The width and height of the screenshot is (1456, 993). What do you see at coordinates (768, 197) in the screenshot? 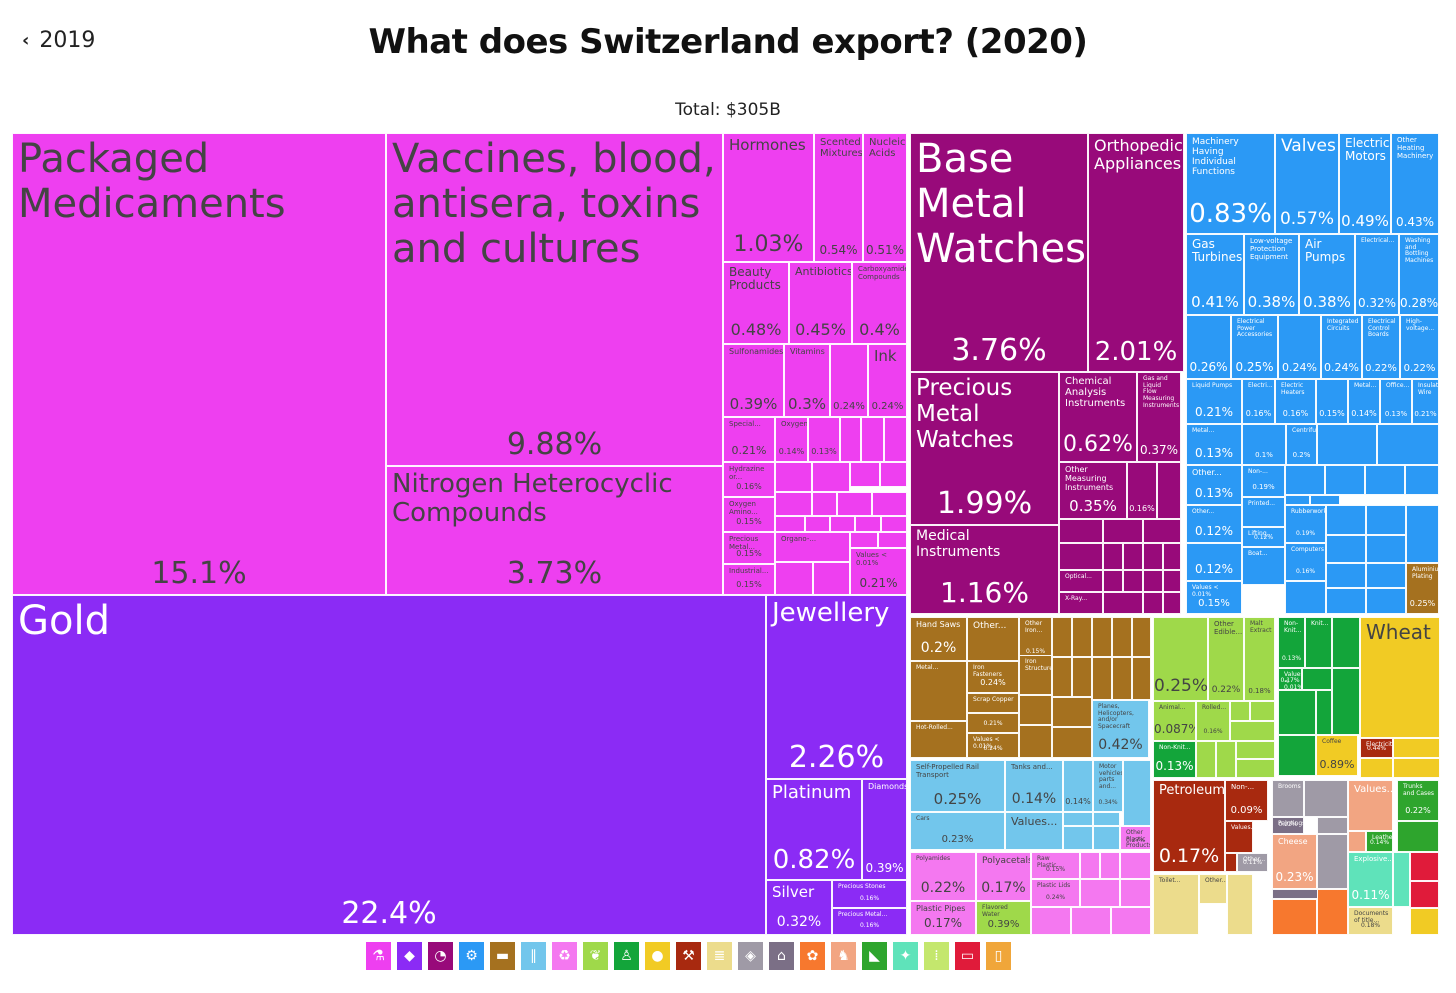
I see `treemap-cell: Hormones 1.03%` at bounding box center [768, 197].